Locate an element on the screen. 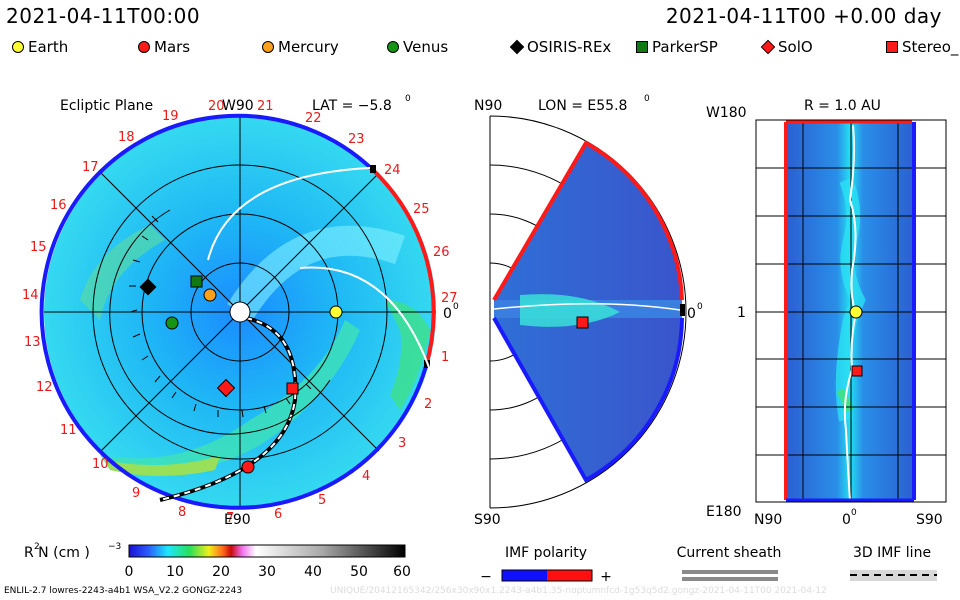 This screenshot has height=600, width=960. radial-w180-label: W180 is located at coordinates (726, 113).